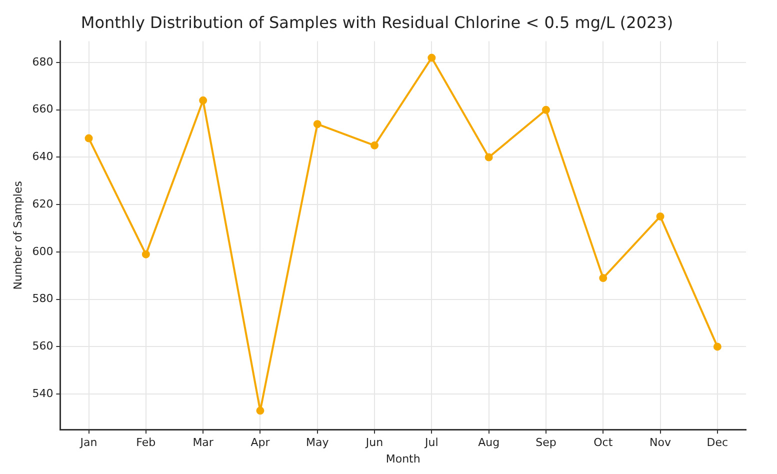 The image size is (777, 474). I want to click on y-tick-label: 660, so click(43, 109).